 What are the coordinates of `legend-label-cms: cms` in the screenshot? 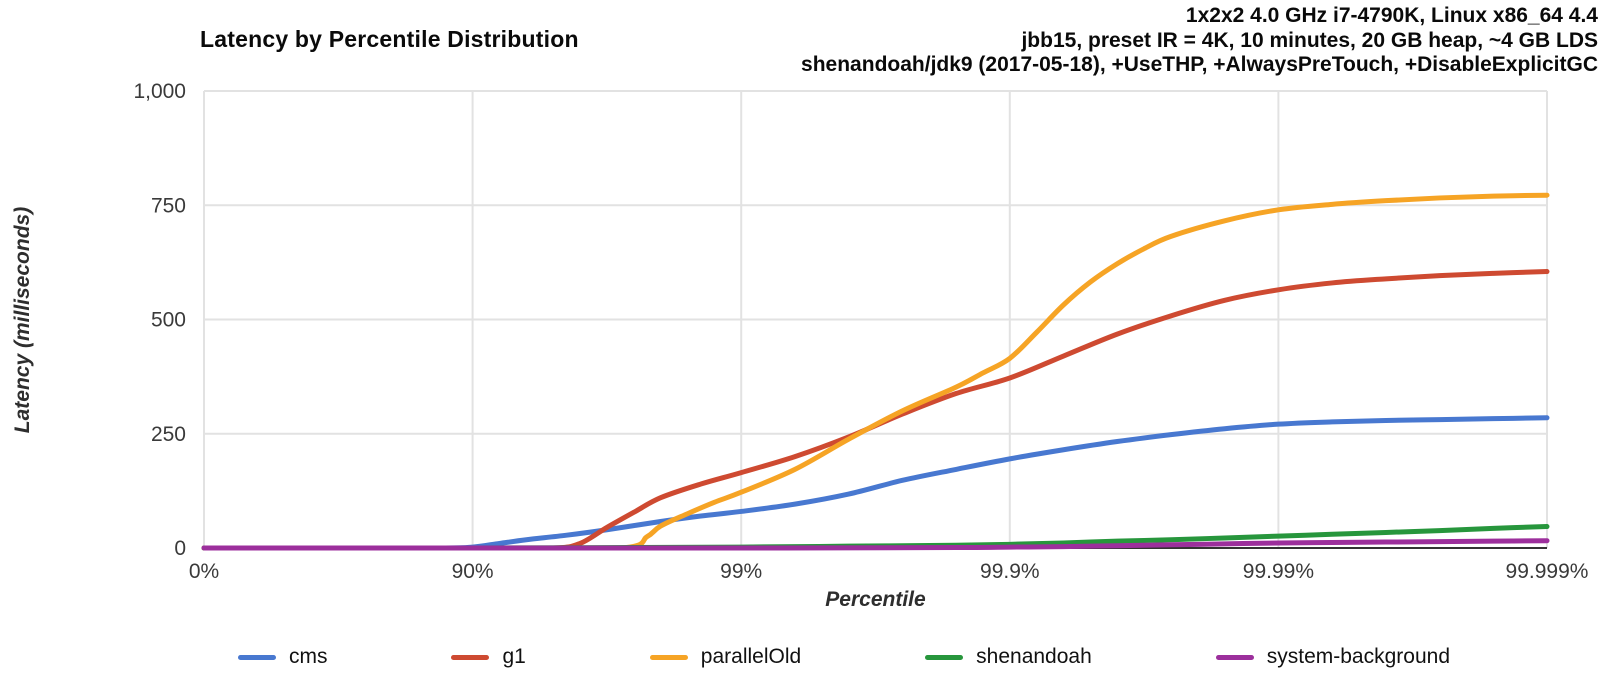 It's located at (308, 656).